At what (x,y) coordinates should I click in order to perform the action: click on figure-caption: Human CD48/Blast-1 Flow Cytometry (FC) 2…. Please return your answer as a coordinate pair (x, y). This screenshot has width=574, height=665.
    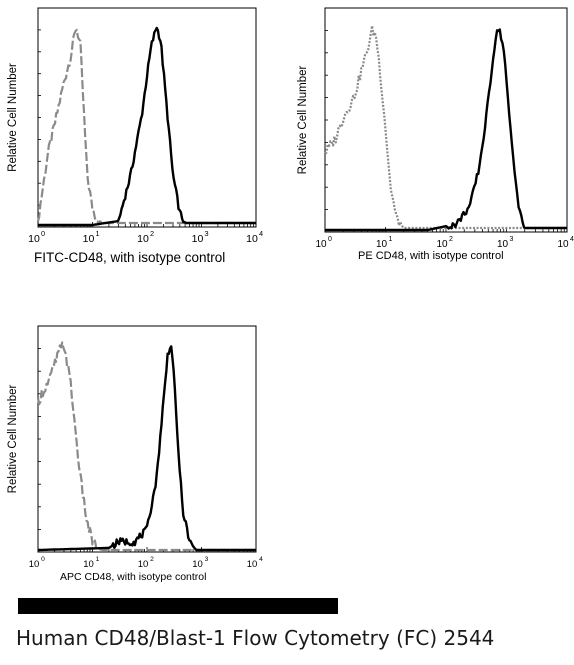
    Looking at the image, I should click on (255, 638).